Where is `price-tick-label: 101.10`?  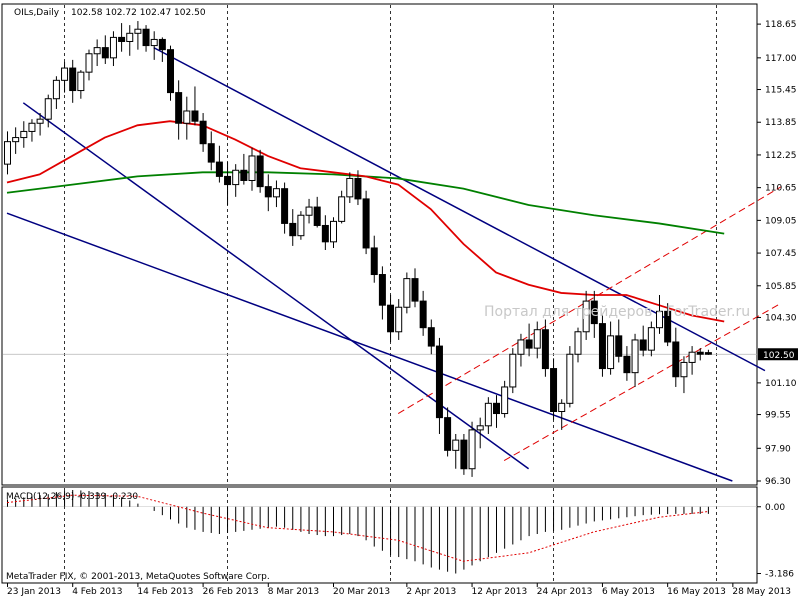 price-tick-label: 101.10 is located at coordinates (781, 384).